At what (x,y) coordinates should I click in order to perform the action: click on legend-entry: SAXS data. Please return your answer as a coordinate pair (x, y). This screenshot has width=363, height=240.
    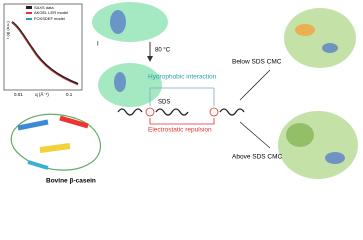
    Looking at the image, I should click on (44, 7).